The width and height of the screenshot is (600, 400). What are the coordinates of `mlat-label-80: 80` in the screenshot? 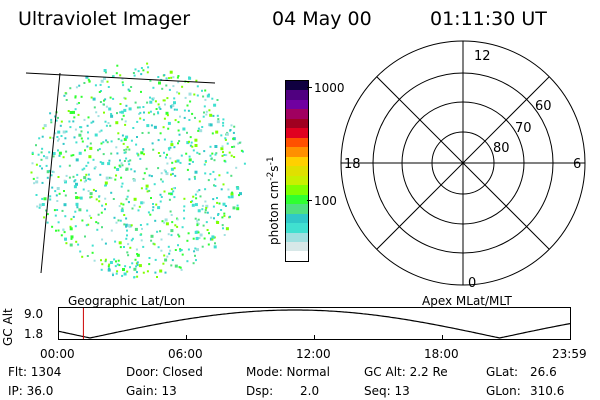 It's located at (501, 148).